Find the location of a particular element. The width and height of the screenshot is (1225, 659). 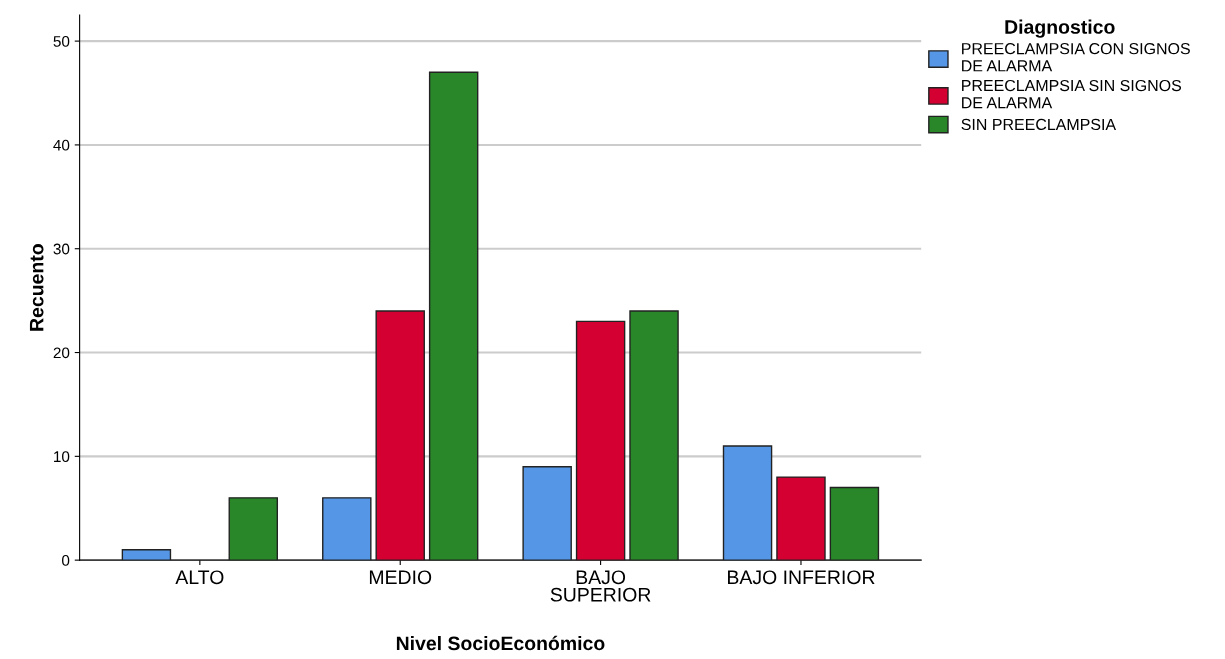

y-tick-label: 20 is located at coordinates (61, 353).